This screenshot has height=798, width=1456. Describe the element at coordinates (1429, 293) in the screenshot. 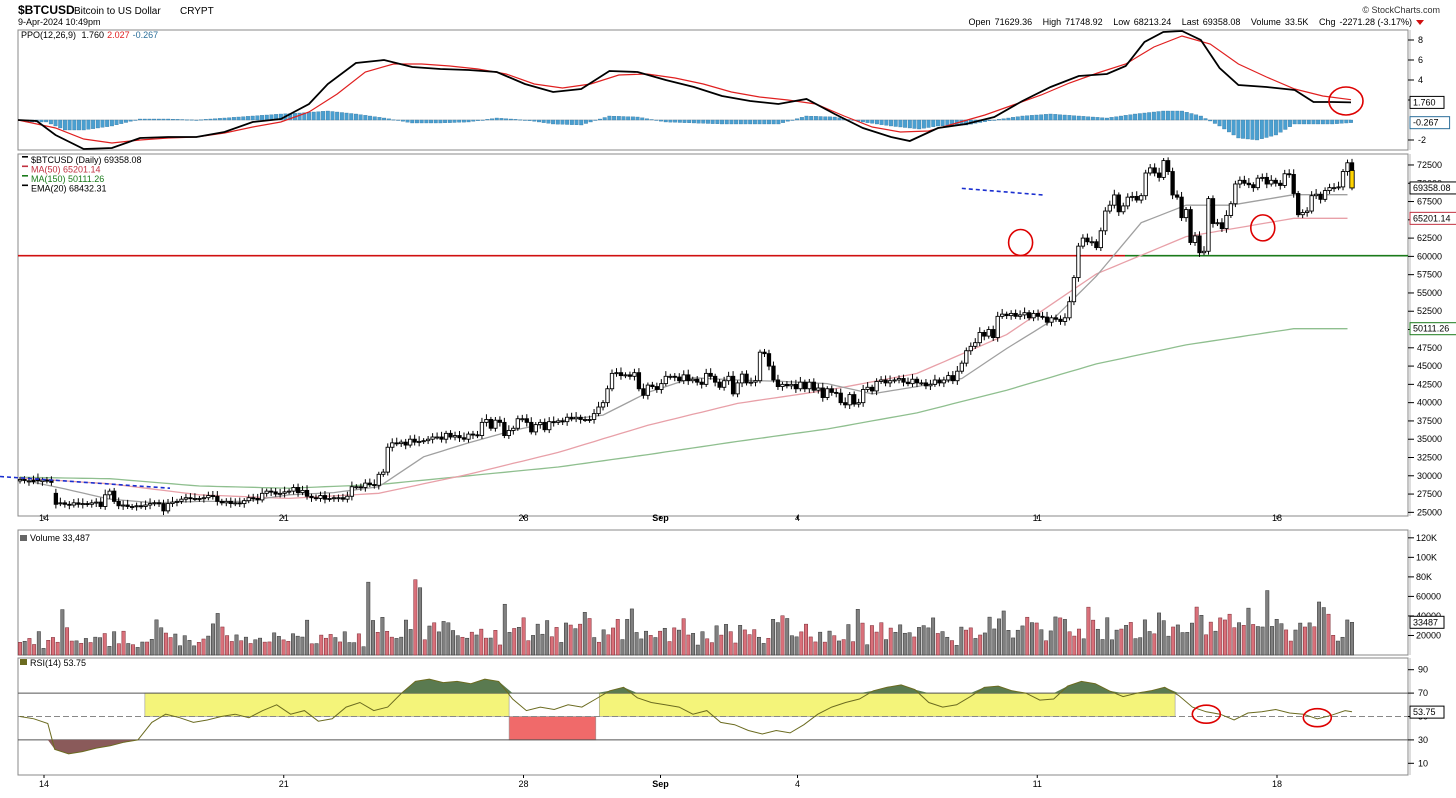

I see `price-tick-label: 55000` at that location.